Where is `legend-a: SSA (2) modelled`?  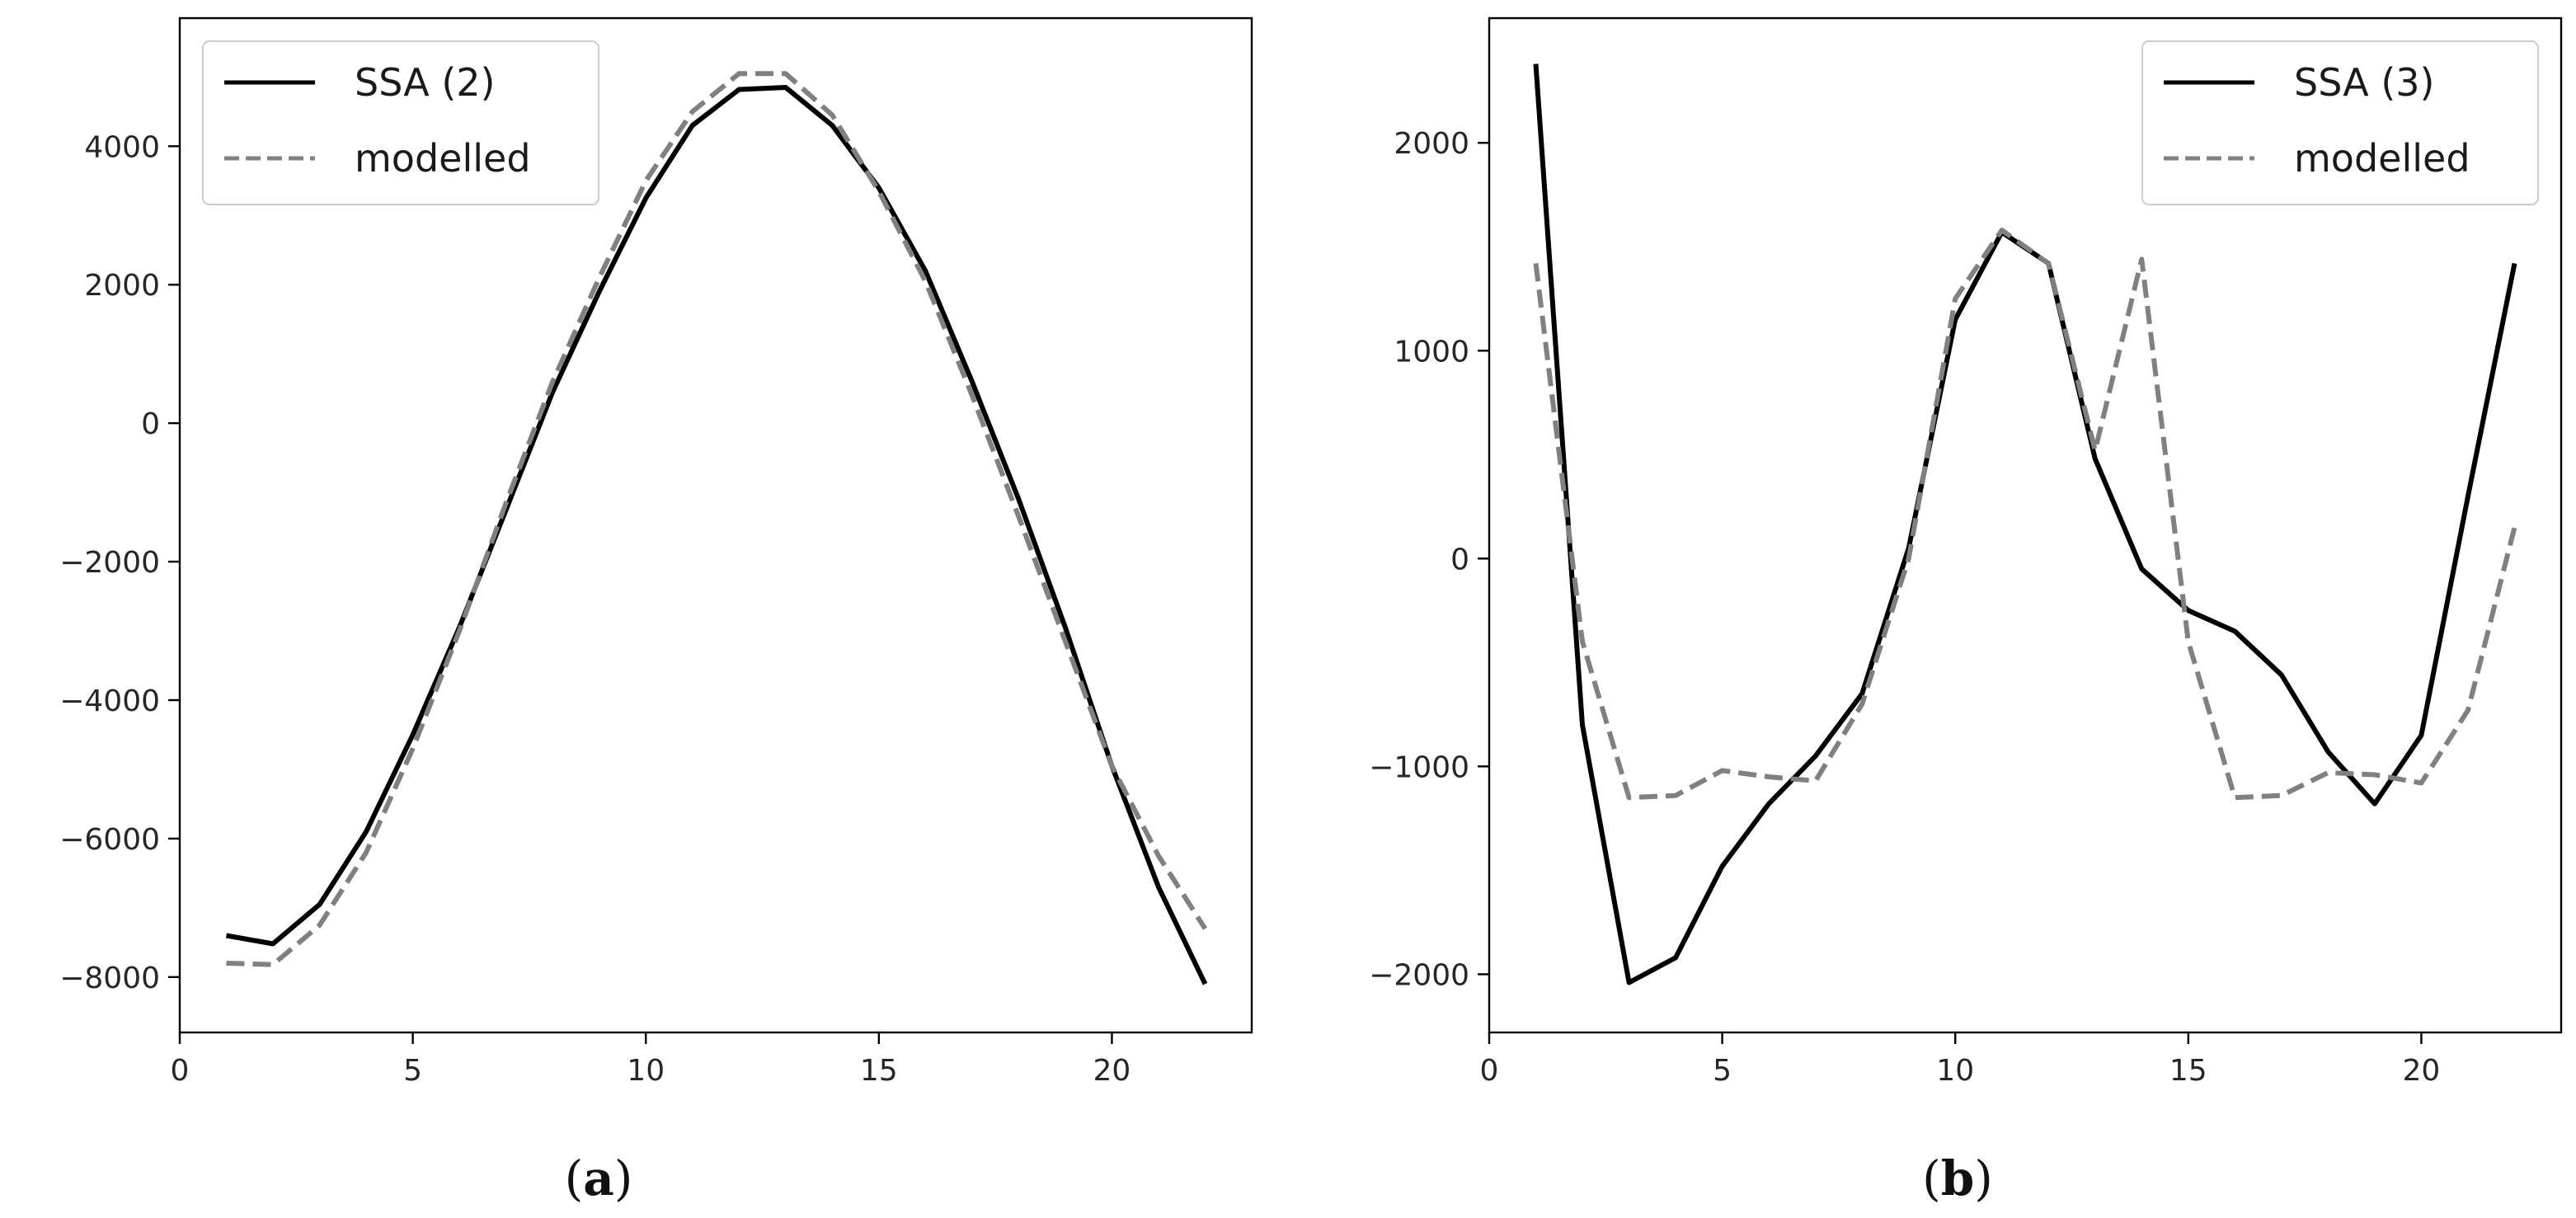 legend-a: SSA (2) modelled is located at coordinates (400, 122).